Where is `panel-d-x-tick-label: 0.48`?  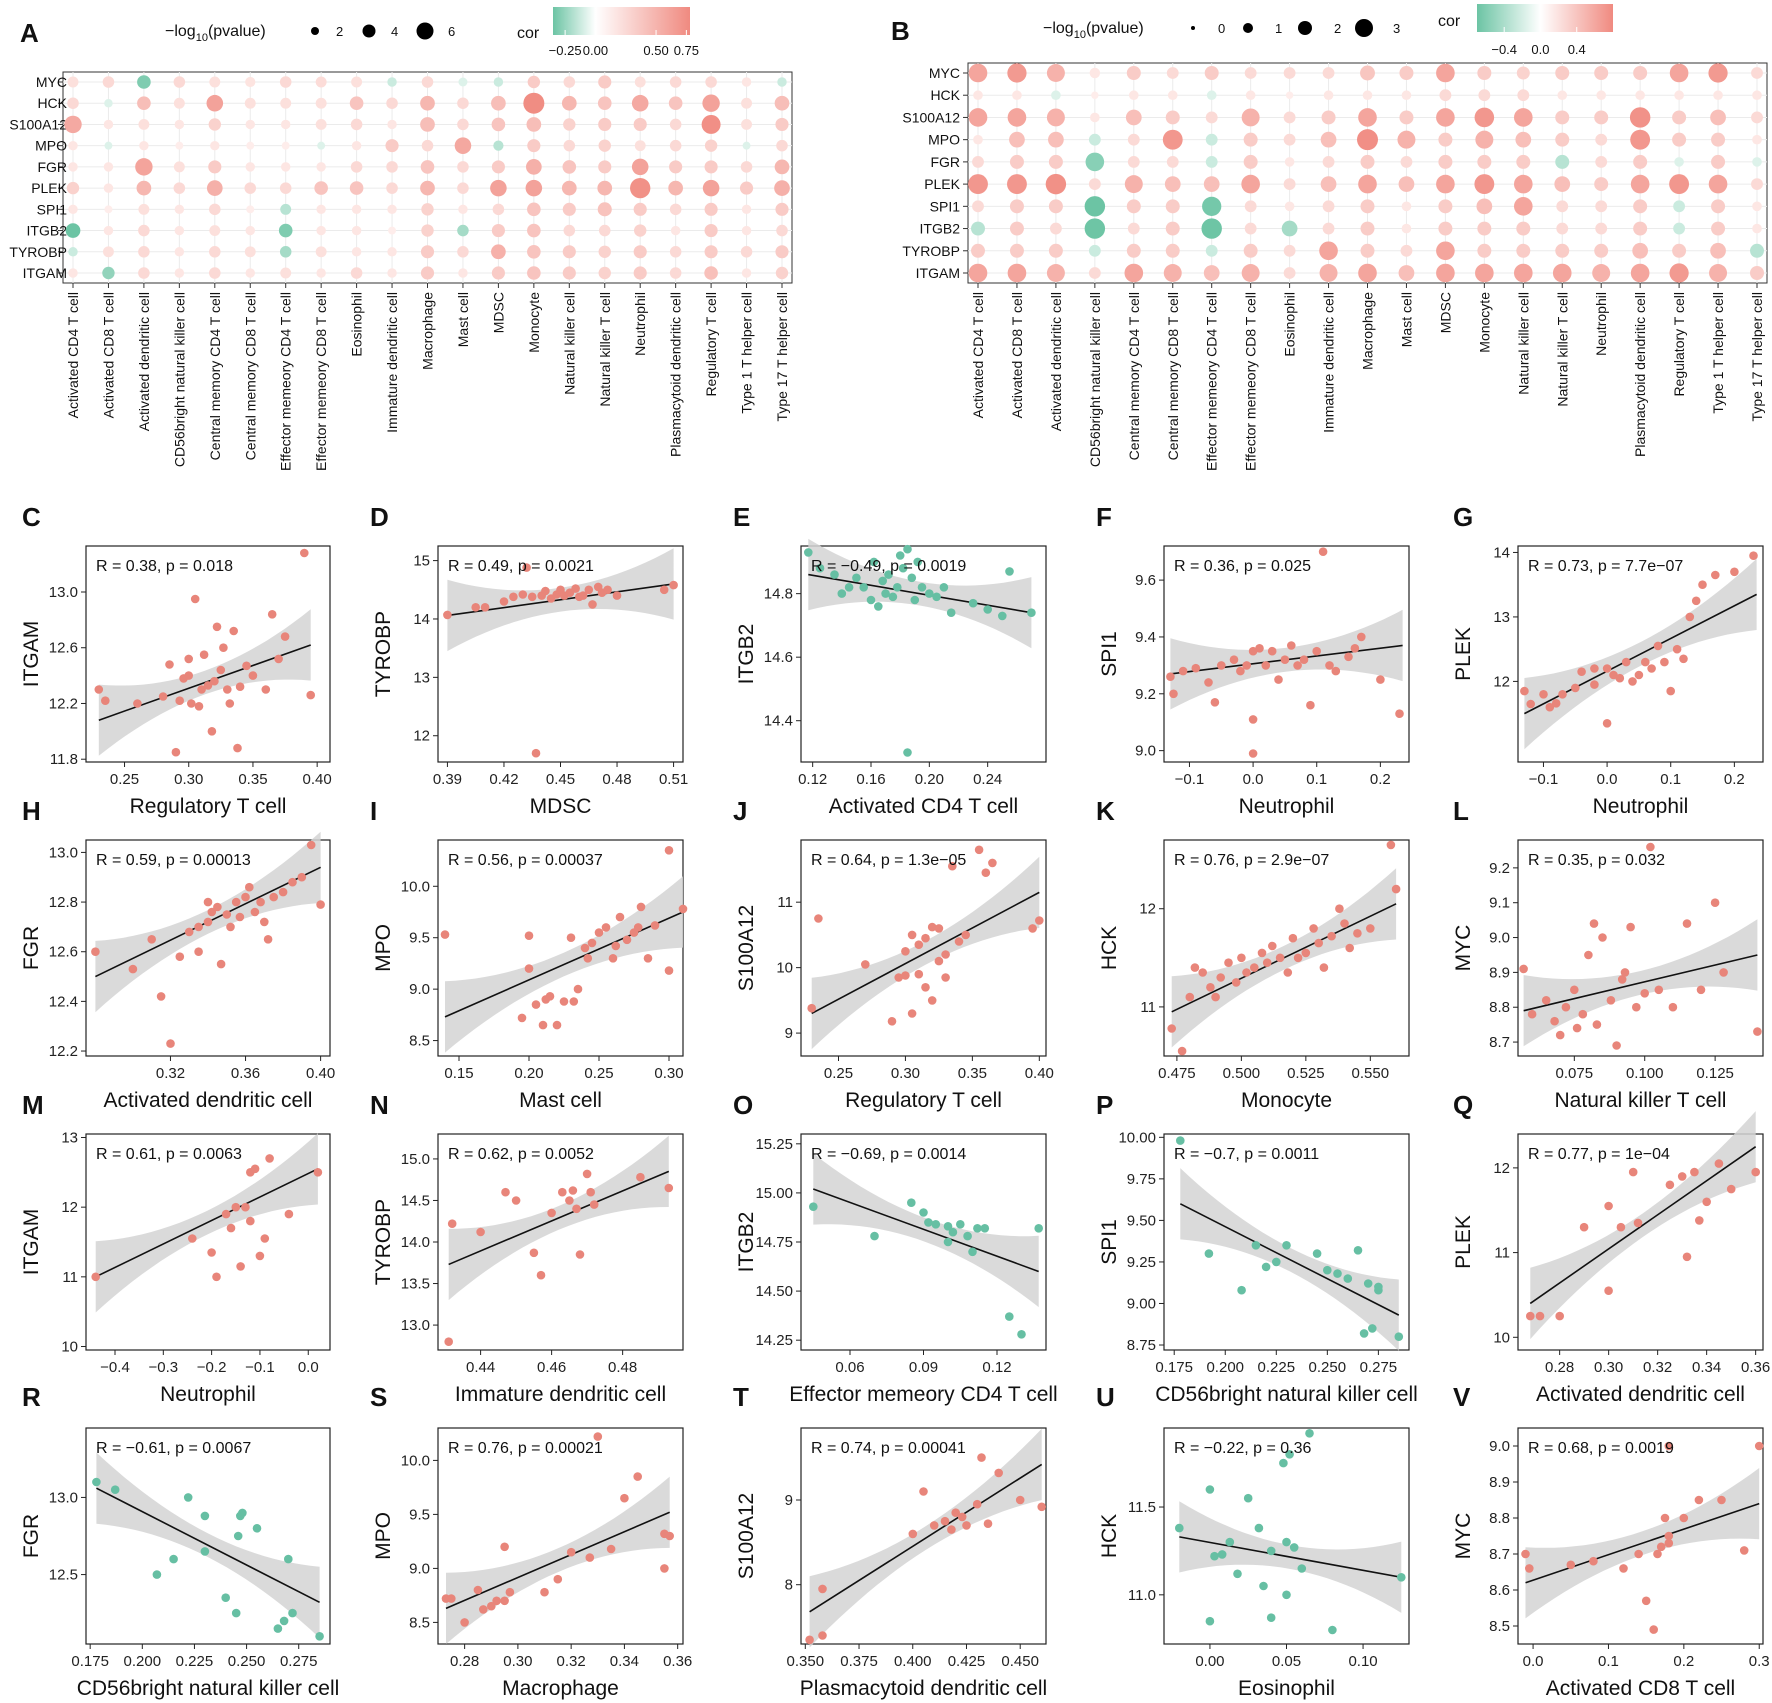
panel-d-x-tick-label: 0.48 is located at coordinates (616, 779).